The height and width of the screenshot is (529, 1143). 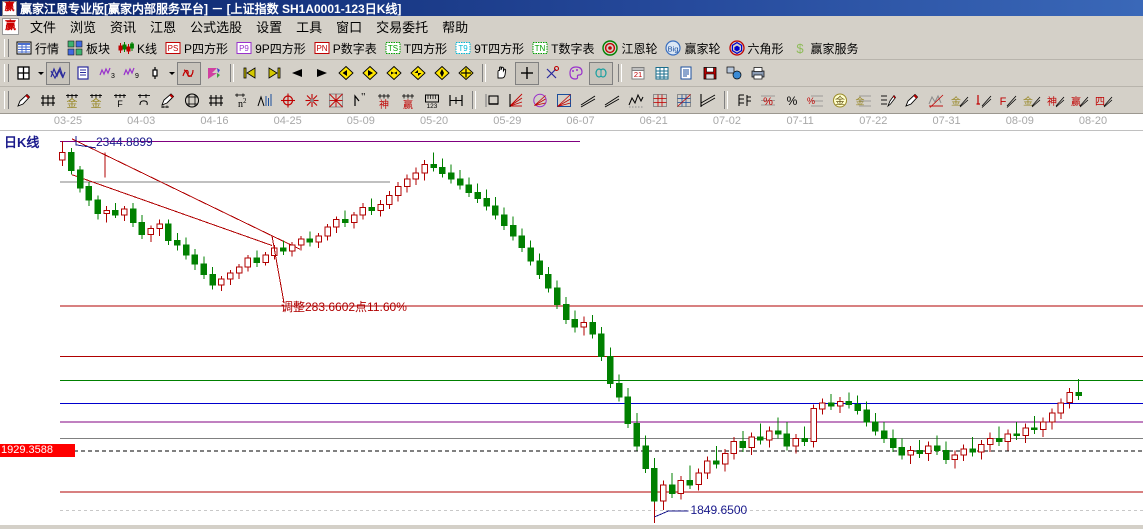 I want to click on draw-lines2, so click(x=612, y=100).